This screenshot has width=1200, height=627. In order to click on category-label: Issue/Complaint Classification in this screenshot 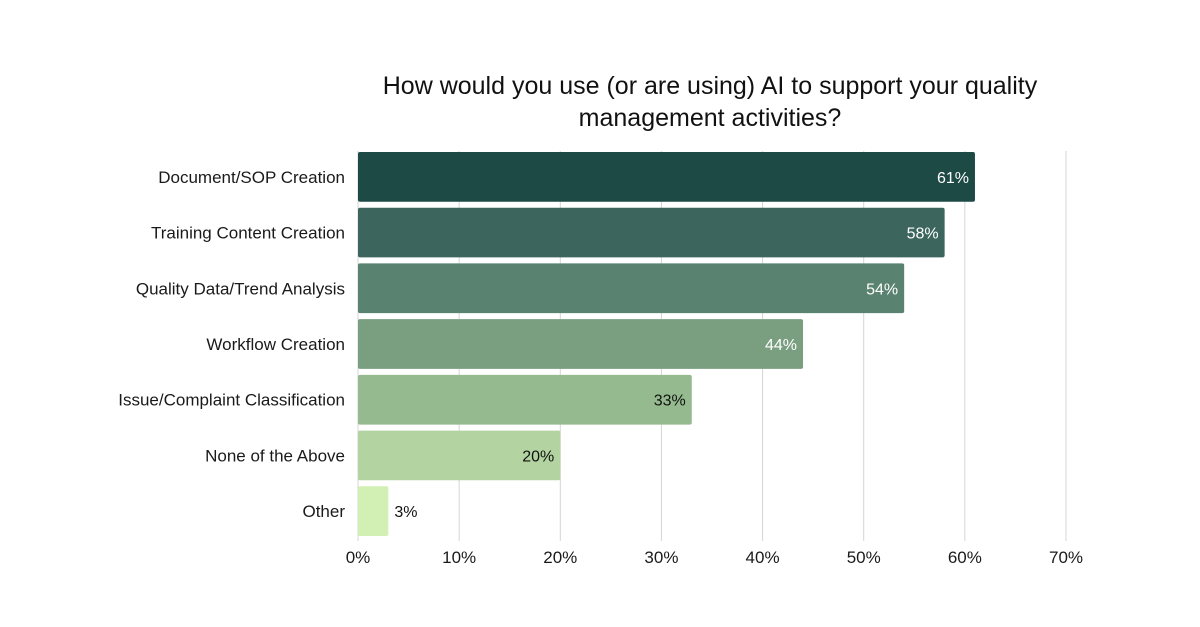, I will do `click(231, 400)`.